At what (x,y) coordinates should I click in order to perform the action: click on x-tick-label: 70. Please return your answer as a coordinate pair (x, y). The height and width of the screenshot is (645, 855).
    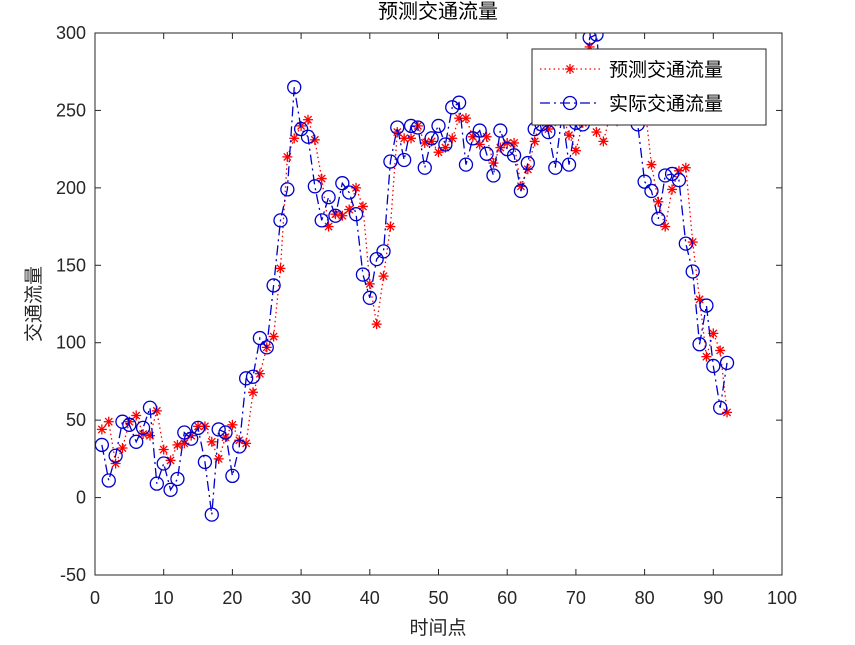
    Looking at the image, I should click on (576, 598).